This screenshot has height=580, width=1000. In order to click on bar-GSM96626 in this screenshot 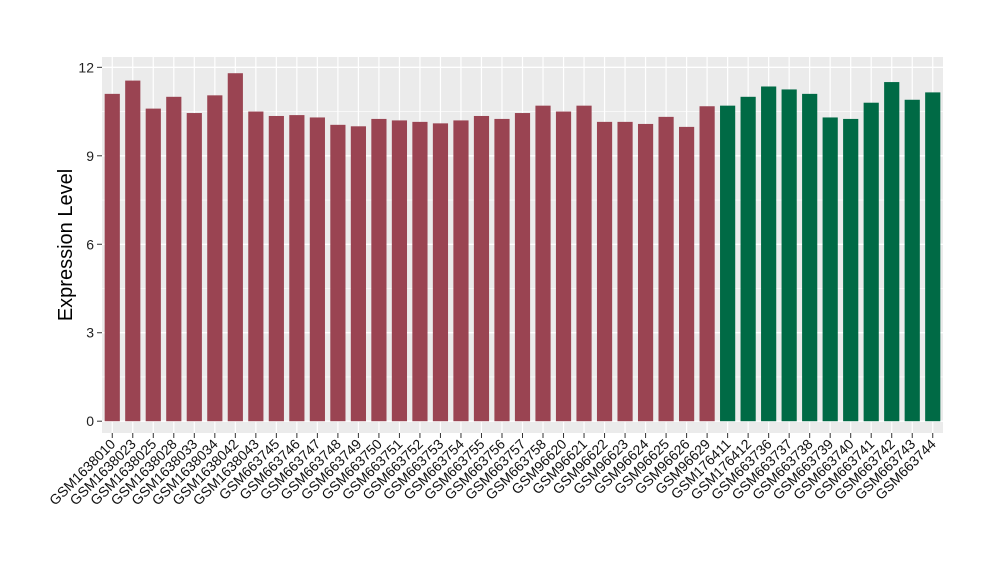, I will do `click(687, 274)`.